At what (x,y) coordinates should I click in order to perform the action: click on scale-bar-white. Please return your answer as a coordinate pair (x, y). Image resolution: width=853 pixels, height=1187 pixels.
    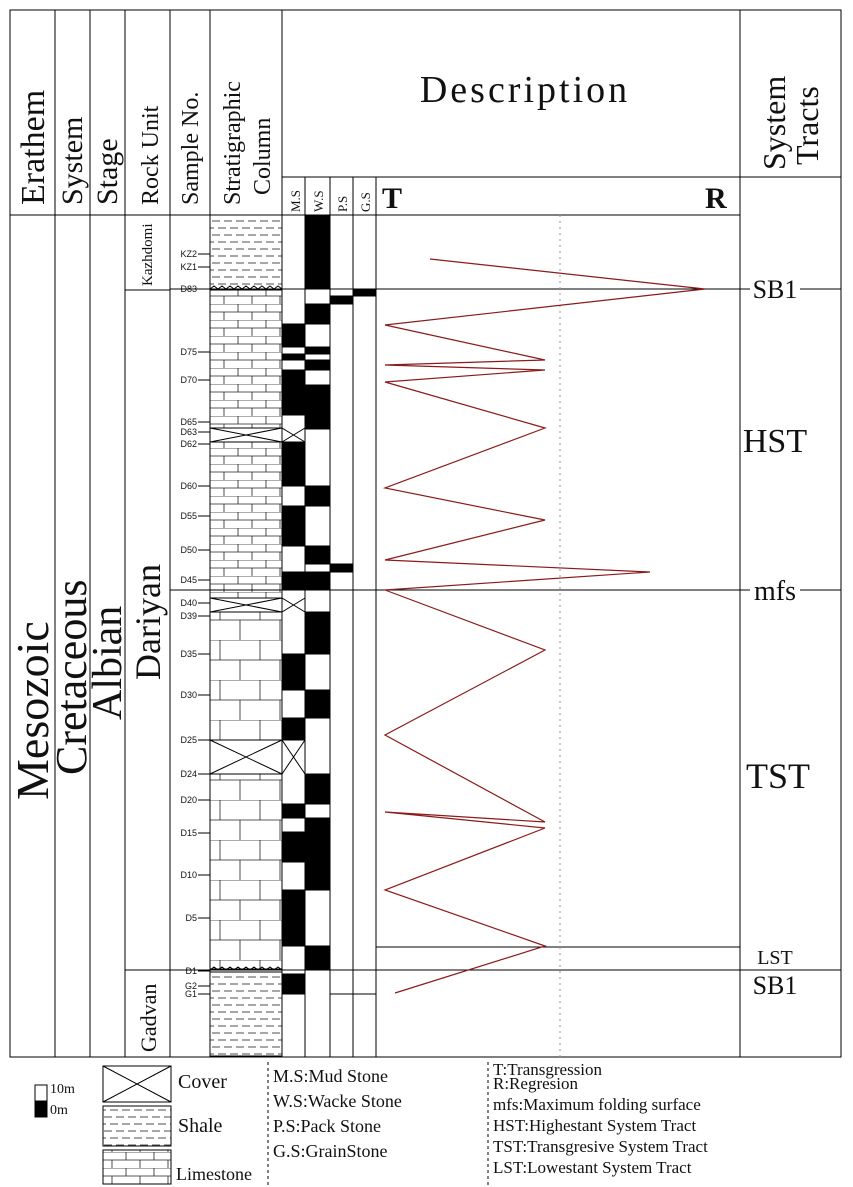
    Looking at the image, I should click on (41, 1093).